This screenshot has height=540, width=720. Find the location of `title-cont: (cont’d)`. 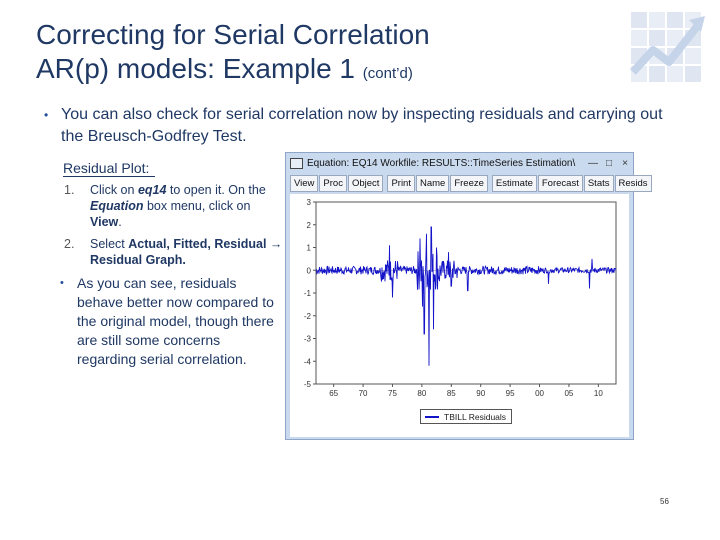

title-cont: (cont’d) is located at coordinates (387, 73).